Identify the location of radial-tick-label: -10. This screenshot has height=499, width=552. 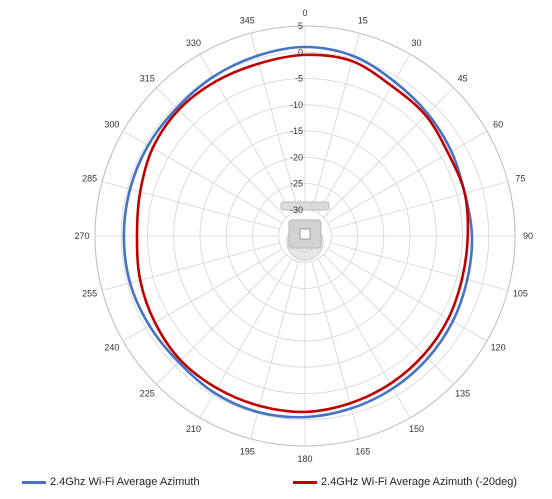
(296, 105).